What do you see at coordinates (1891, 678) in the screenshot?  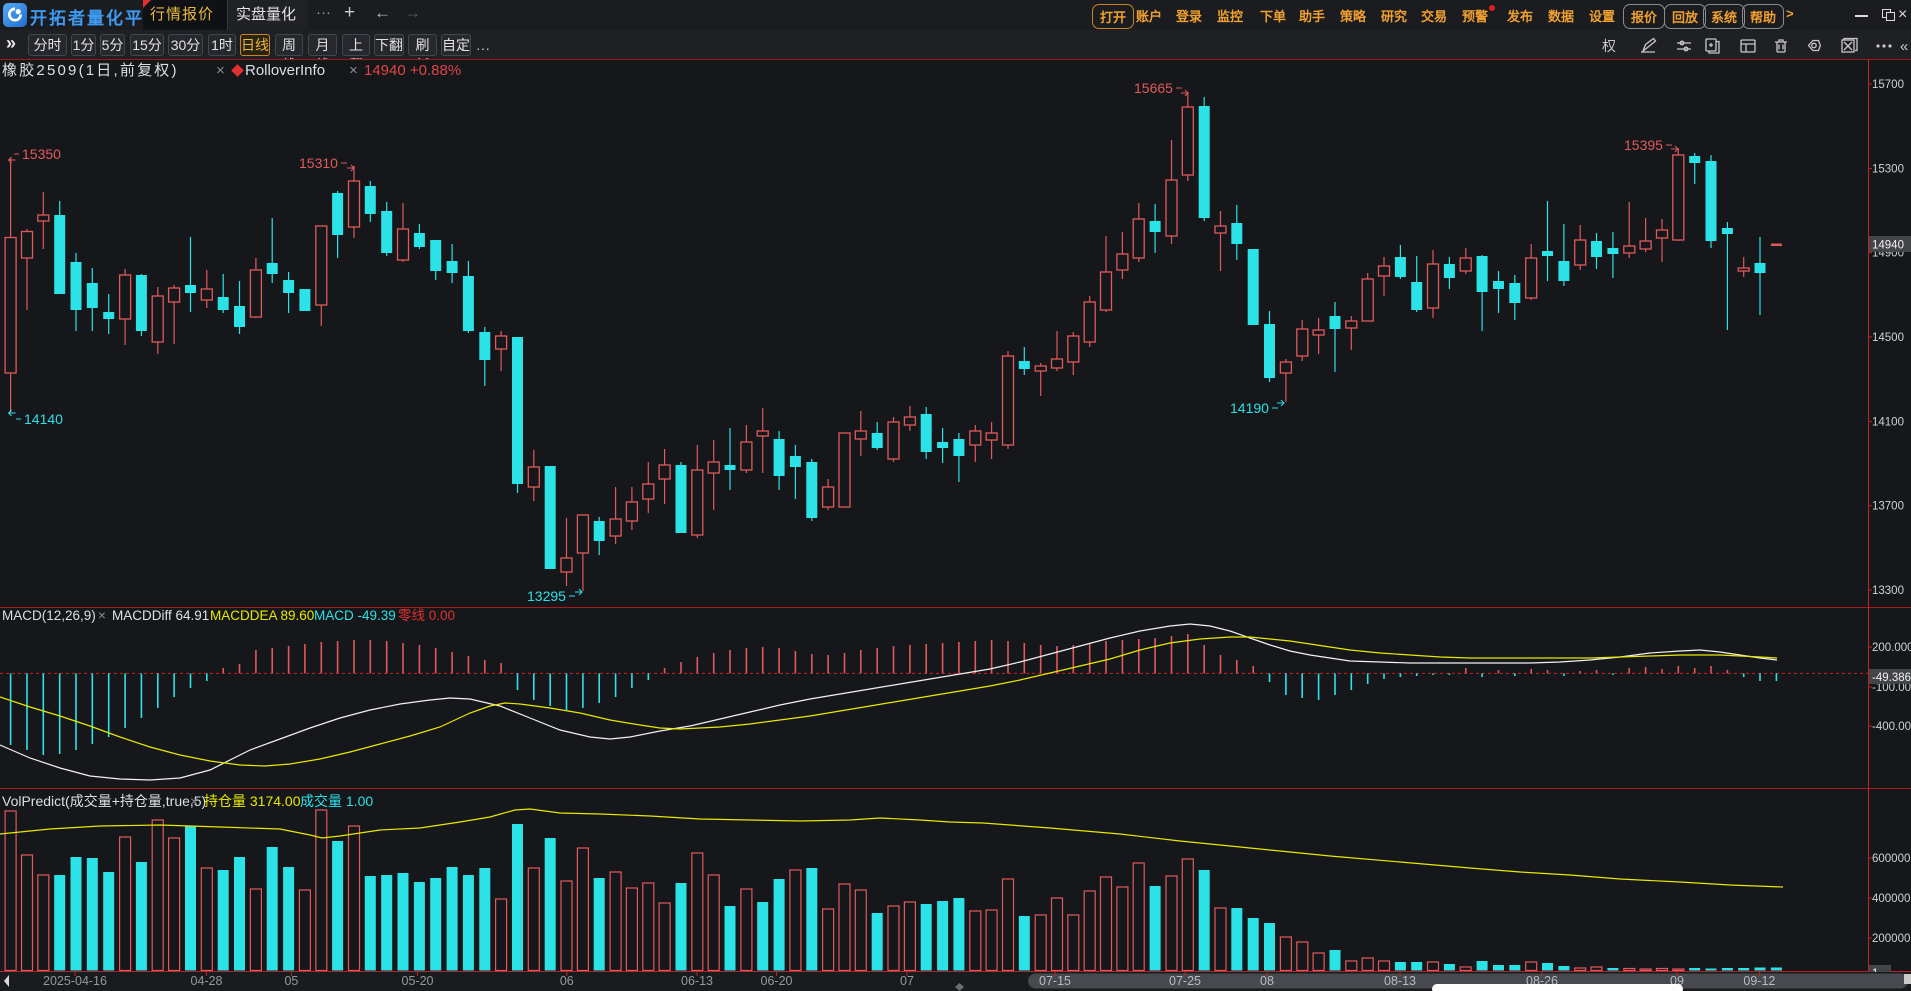 I see `svg-text: -49.386` at bounding box center [1891, 678].